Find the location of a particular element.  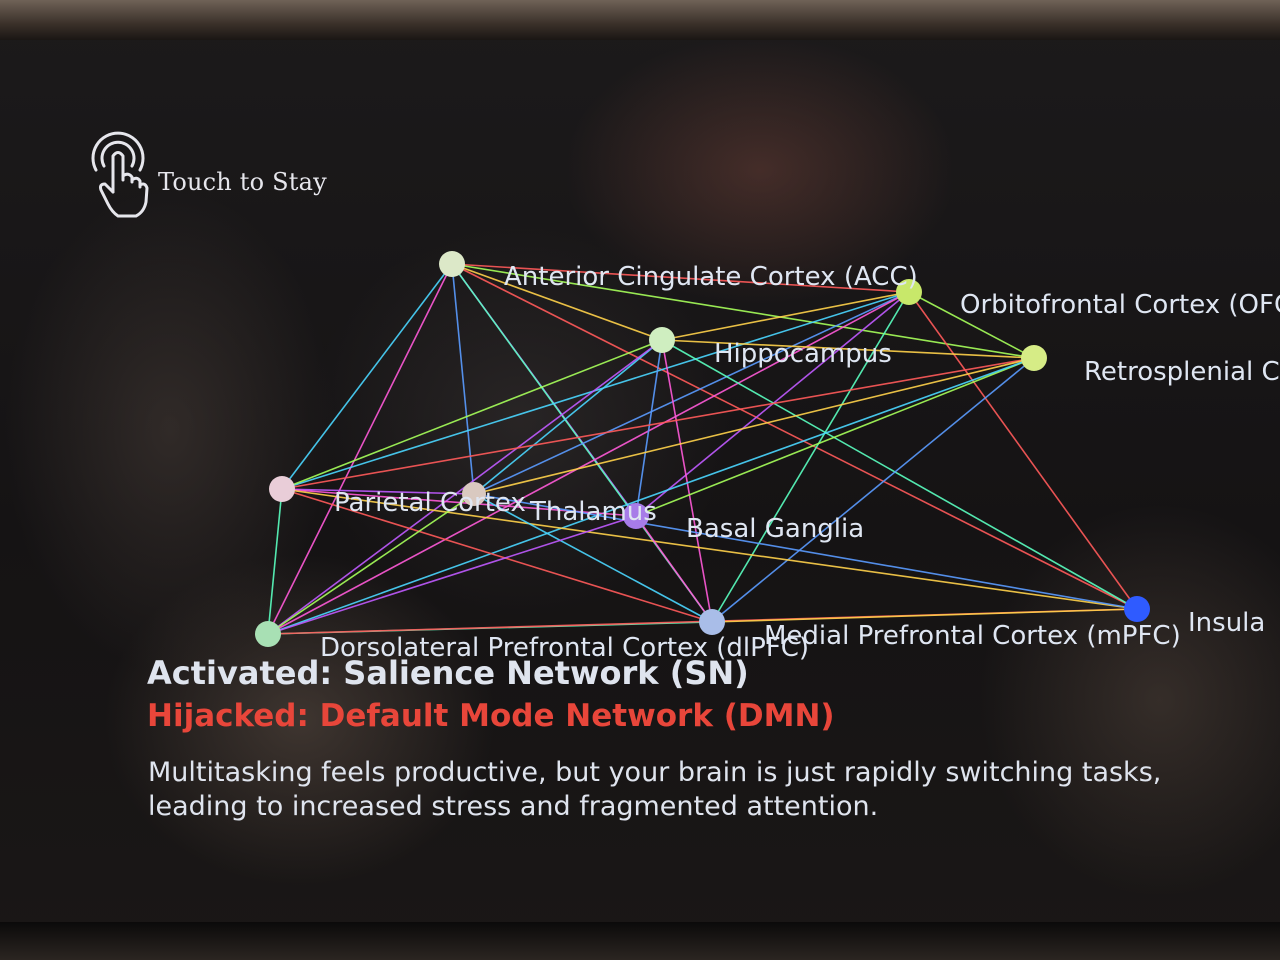

edge-ofc-insula is located at coordinates (1023, 450).